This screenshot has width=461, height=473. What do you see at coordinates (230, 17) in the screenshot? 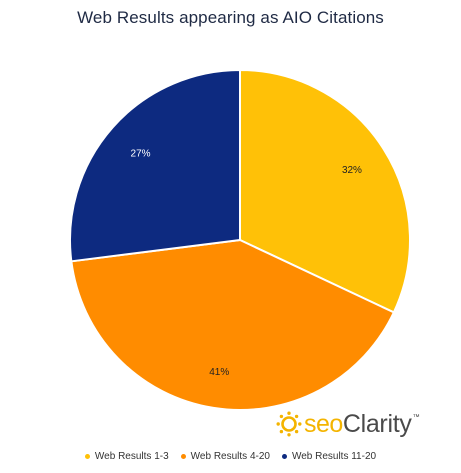
I see `chart-title: Web Results appearing as AIO Citations` at bounding box center [230, 17].